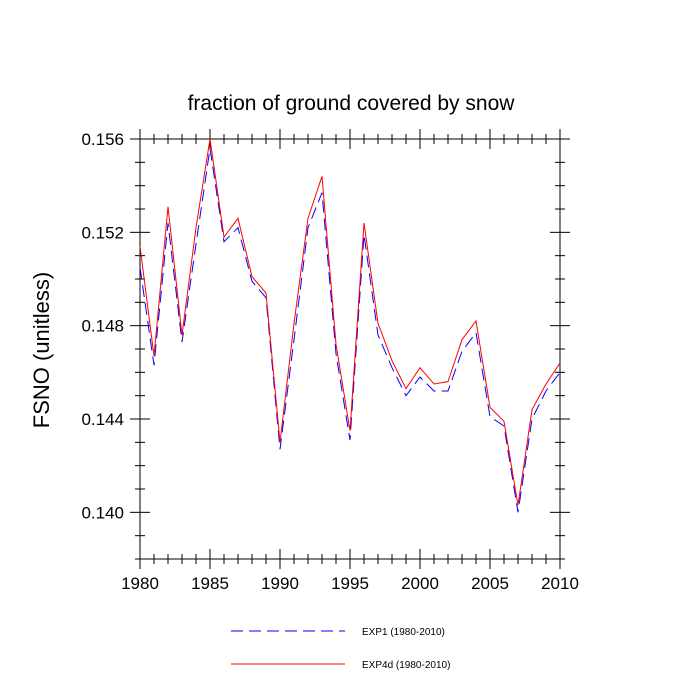 The height and width of the screenshot is (700, 700). What do you see at coordinates (490, 583) in the screenshot?
I see `x-tick-label: 2005` at bounding box center [490, 583].